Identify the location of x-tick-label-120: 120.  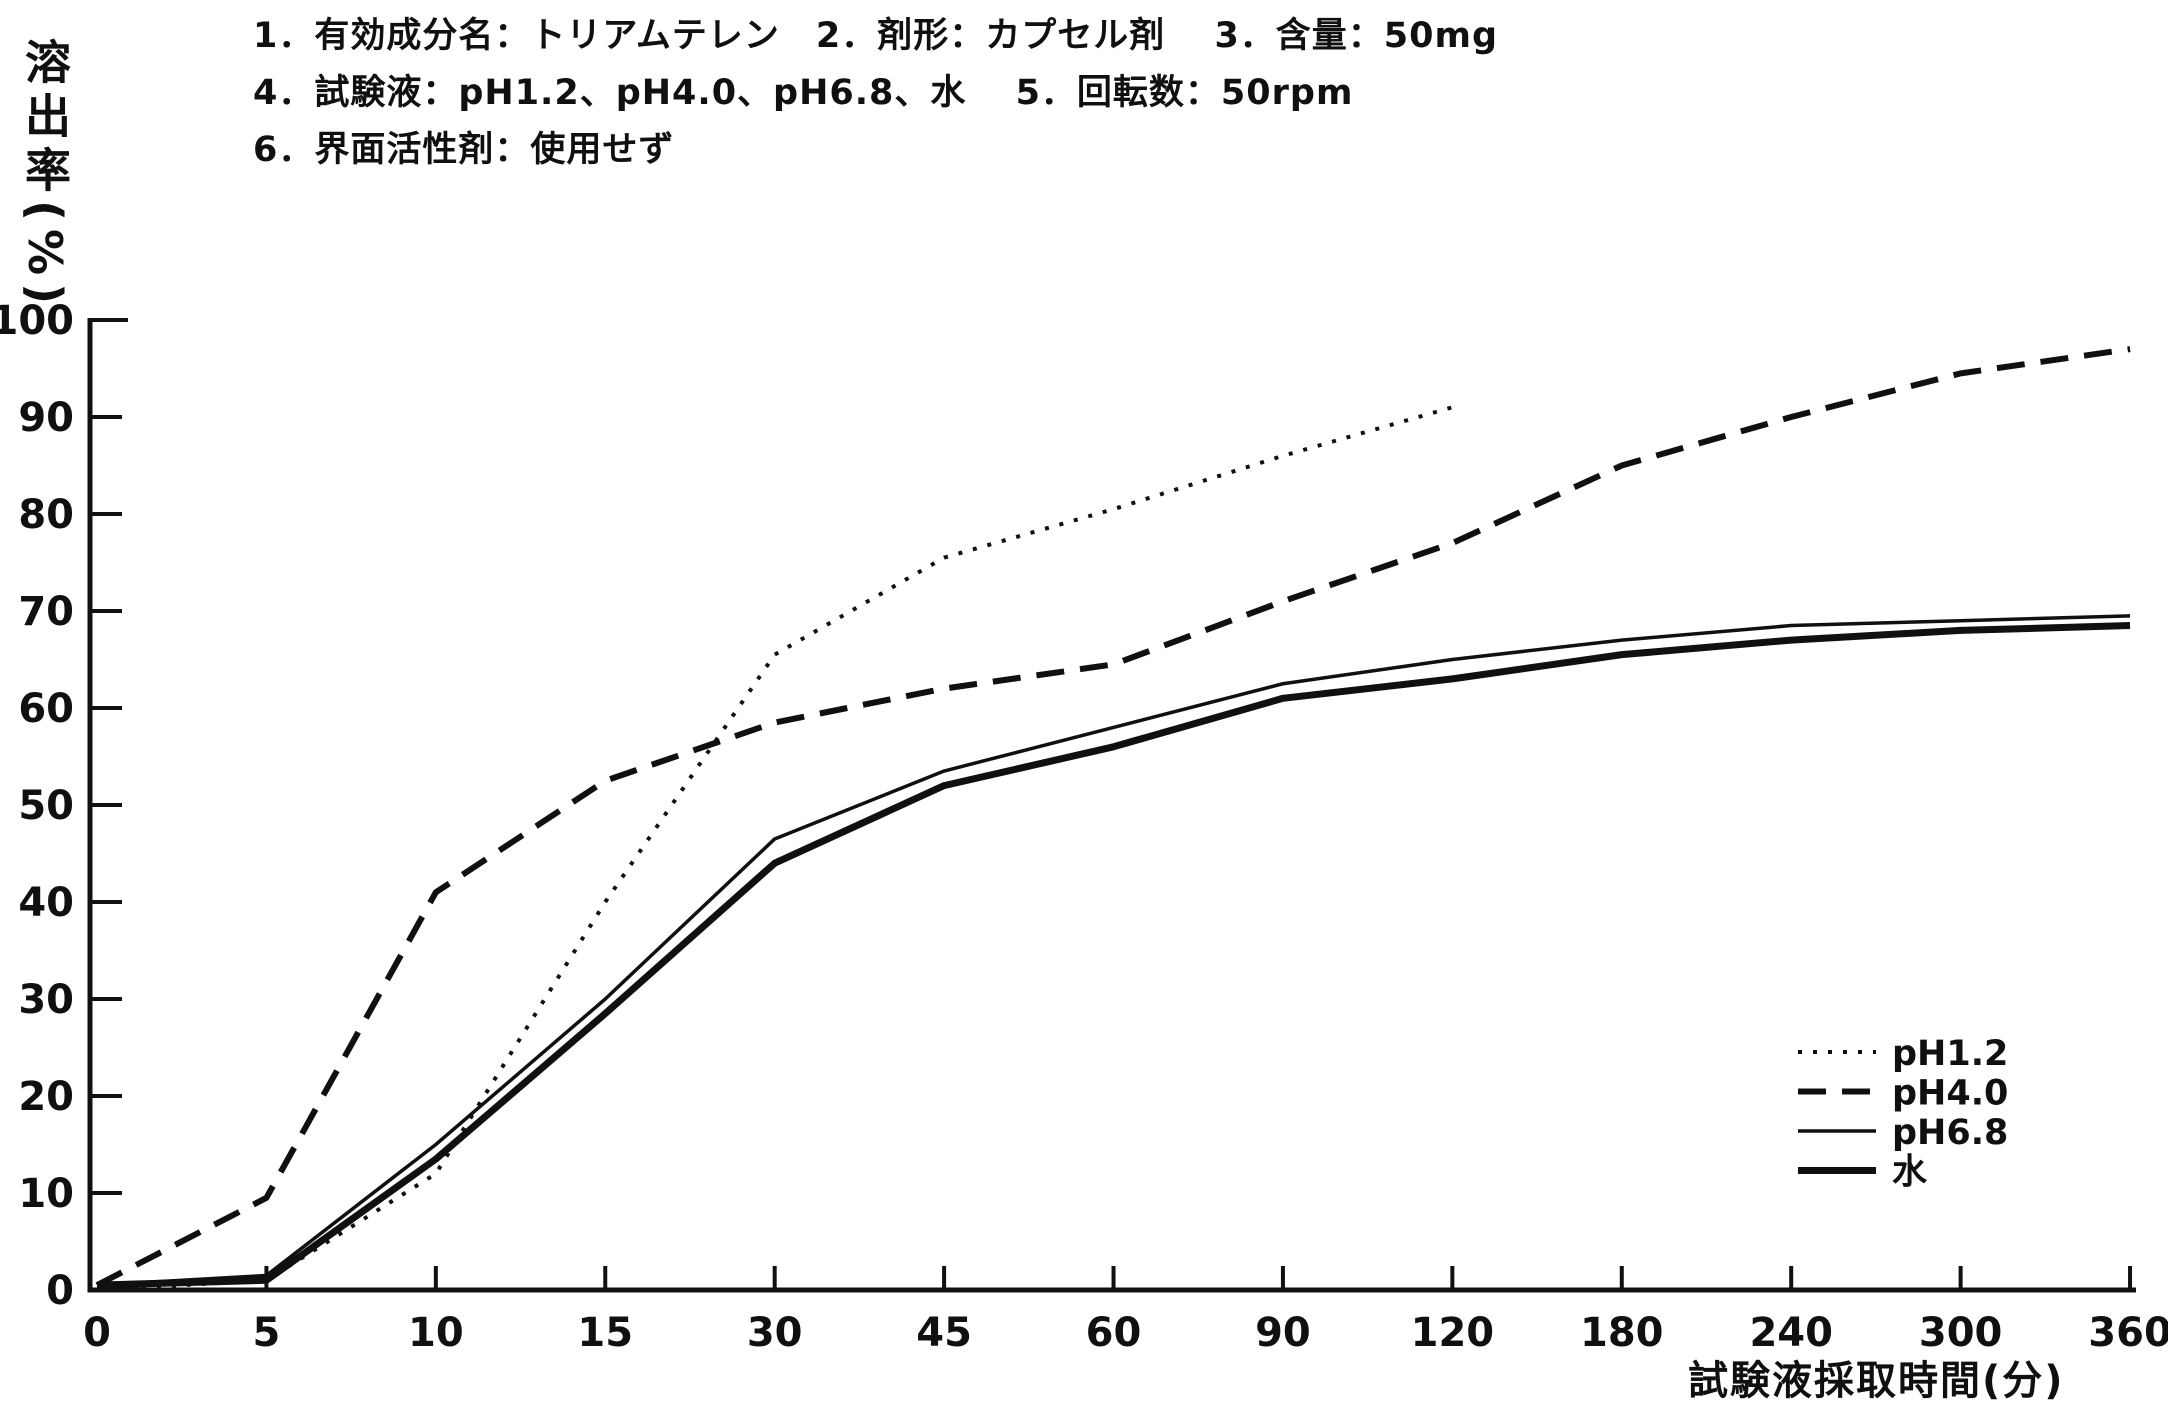
(1453, 1333).